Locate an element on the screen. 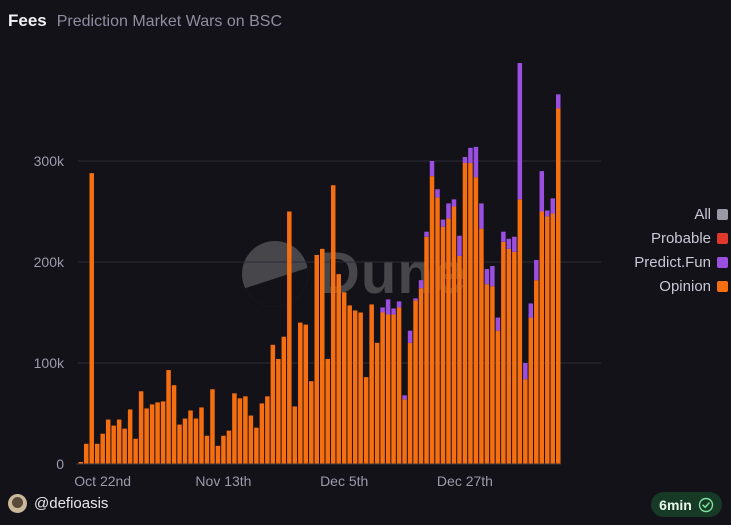 This screenshot has height=525, width=731. legend-item-probable: Probable is located at coordinates (669, 238).